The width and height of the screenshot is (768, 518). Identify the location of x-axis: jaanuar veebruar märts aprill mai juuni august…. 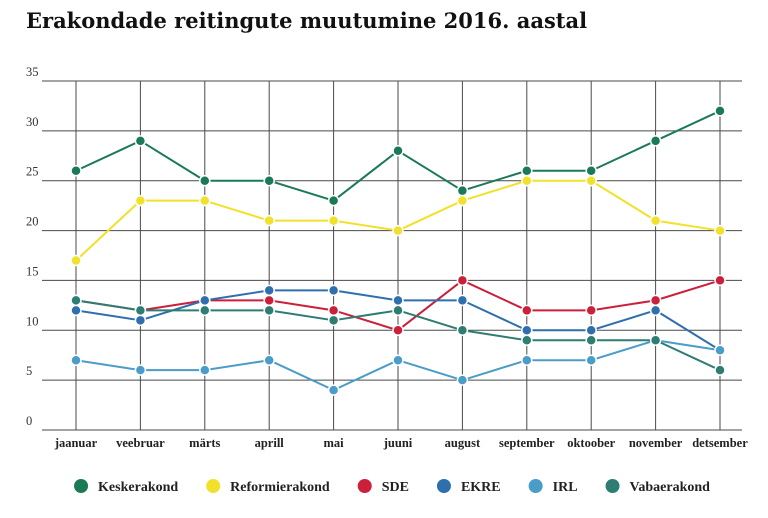
(401, 443).